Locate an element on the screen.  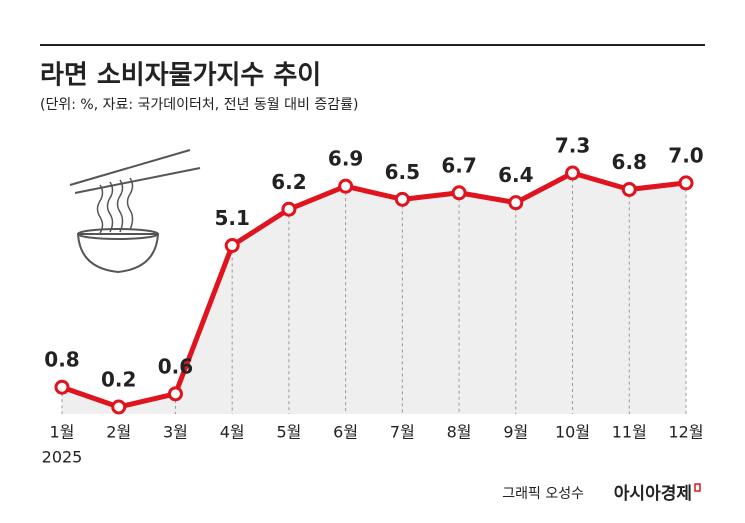
value-label: 5.1 is located at coordinates (231, 218).